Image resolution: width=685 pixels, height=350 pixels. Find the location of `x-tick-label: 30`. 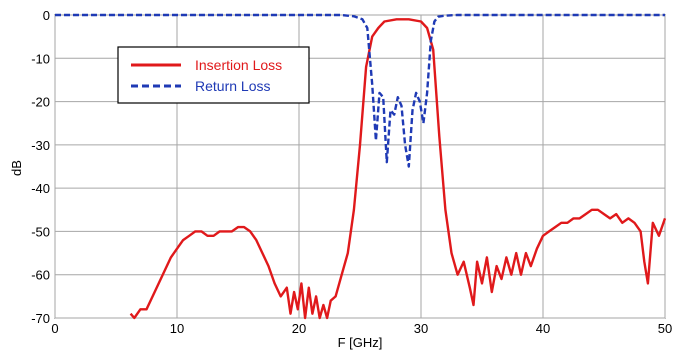

x-tick-label: 30 is located at coordinates (421, 328).